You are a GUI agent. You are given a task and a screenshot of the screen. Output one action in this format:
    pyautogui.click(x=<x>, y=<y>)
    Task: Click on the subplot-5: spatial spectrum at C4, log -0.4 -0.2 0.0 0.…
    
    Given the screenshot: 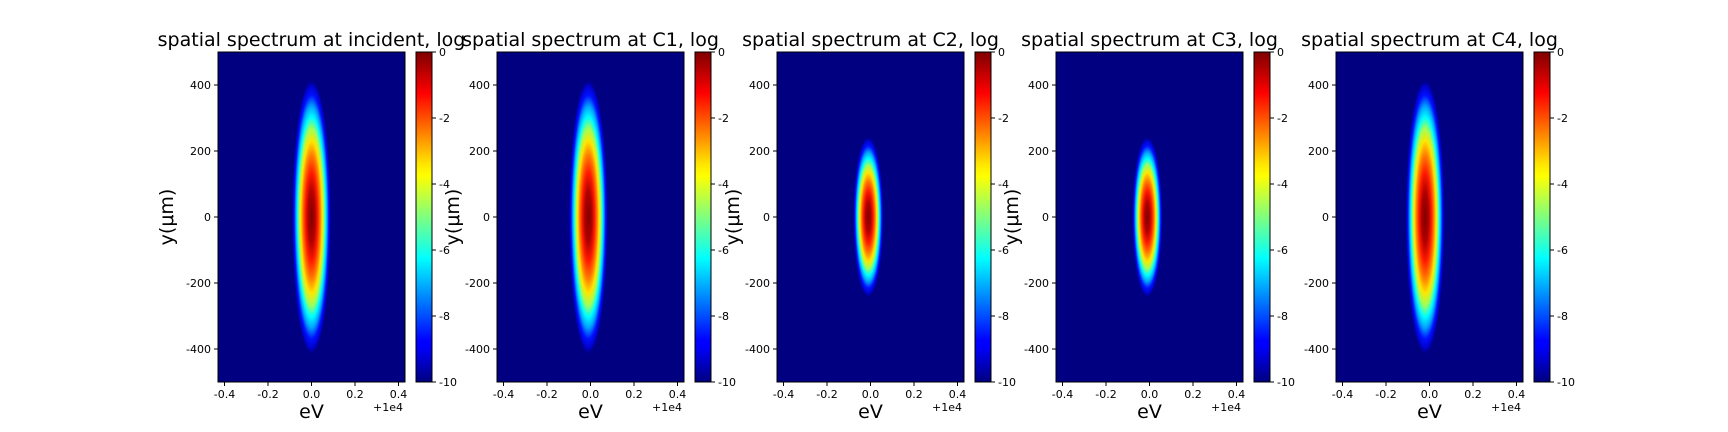 What is the action you would take?
    pyautogui.click(x=1438, y=226)
    